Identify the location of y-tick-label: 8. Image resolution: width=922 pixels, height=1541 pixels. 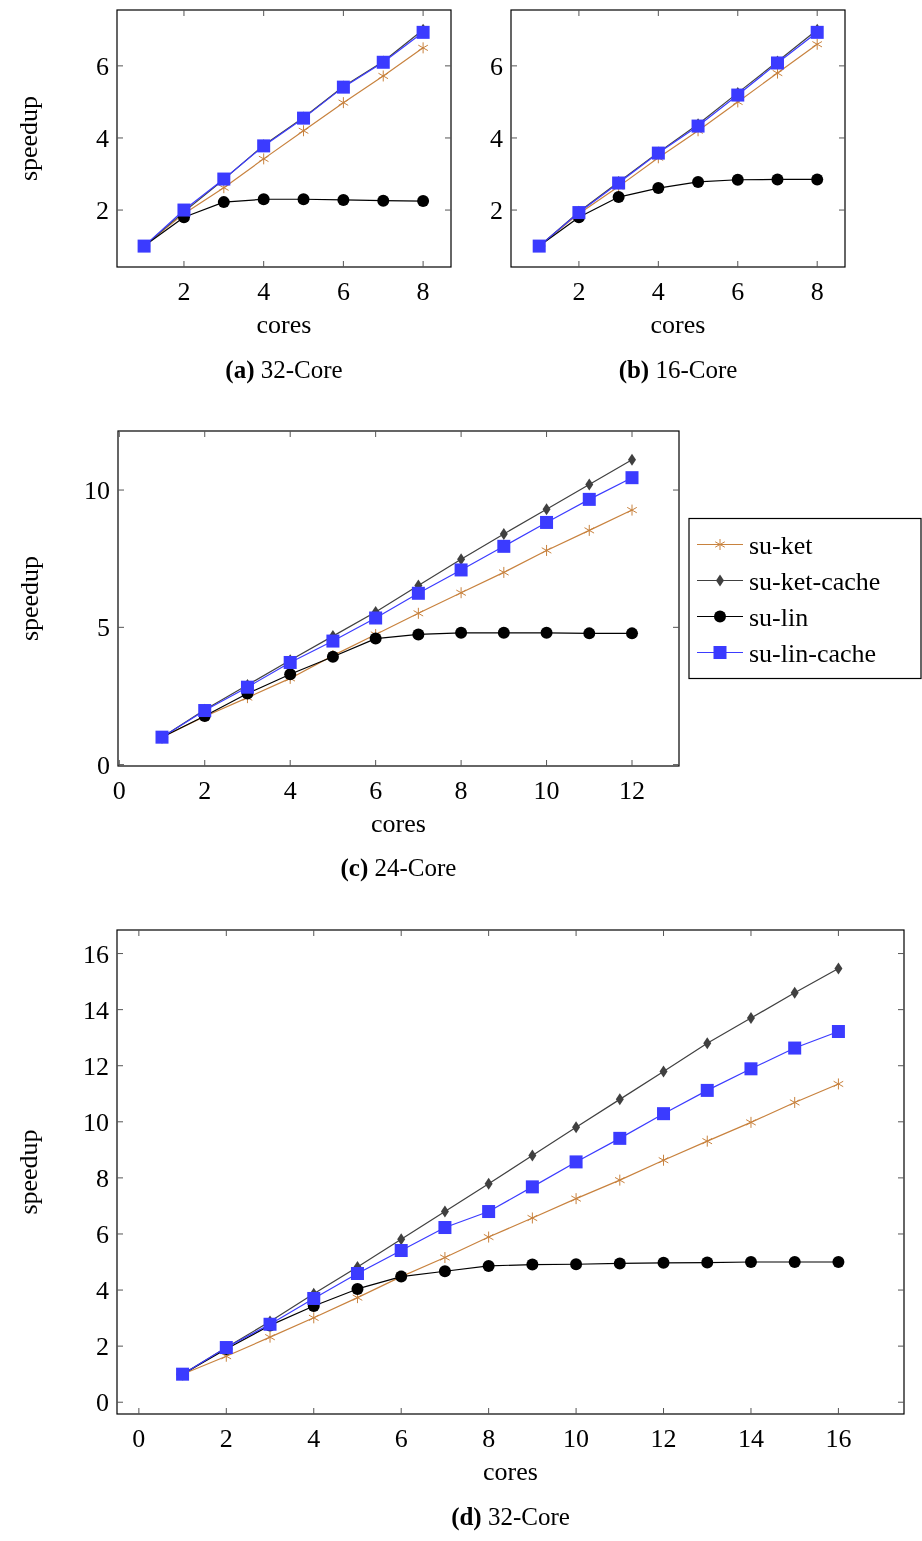
(102, 1178).